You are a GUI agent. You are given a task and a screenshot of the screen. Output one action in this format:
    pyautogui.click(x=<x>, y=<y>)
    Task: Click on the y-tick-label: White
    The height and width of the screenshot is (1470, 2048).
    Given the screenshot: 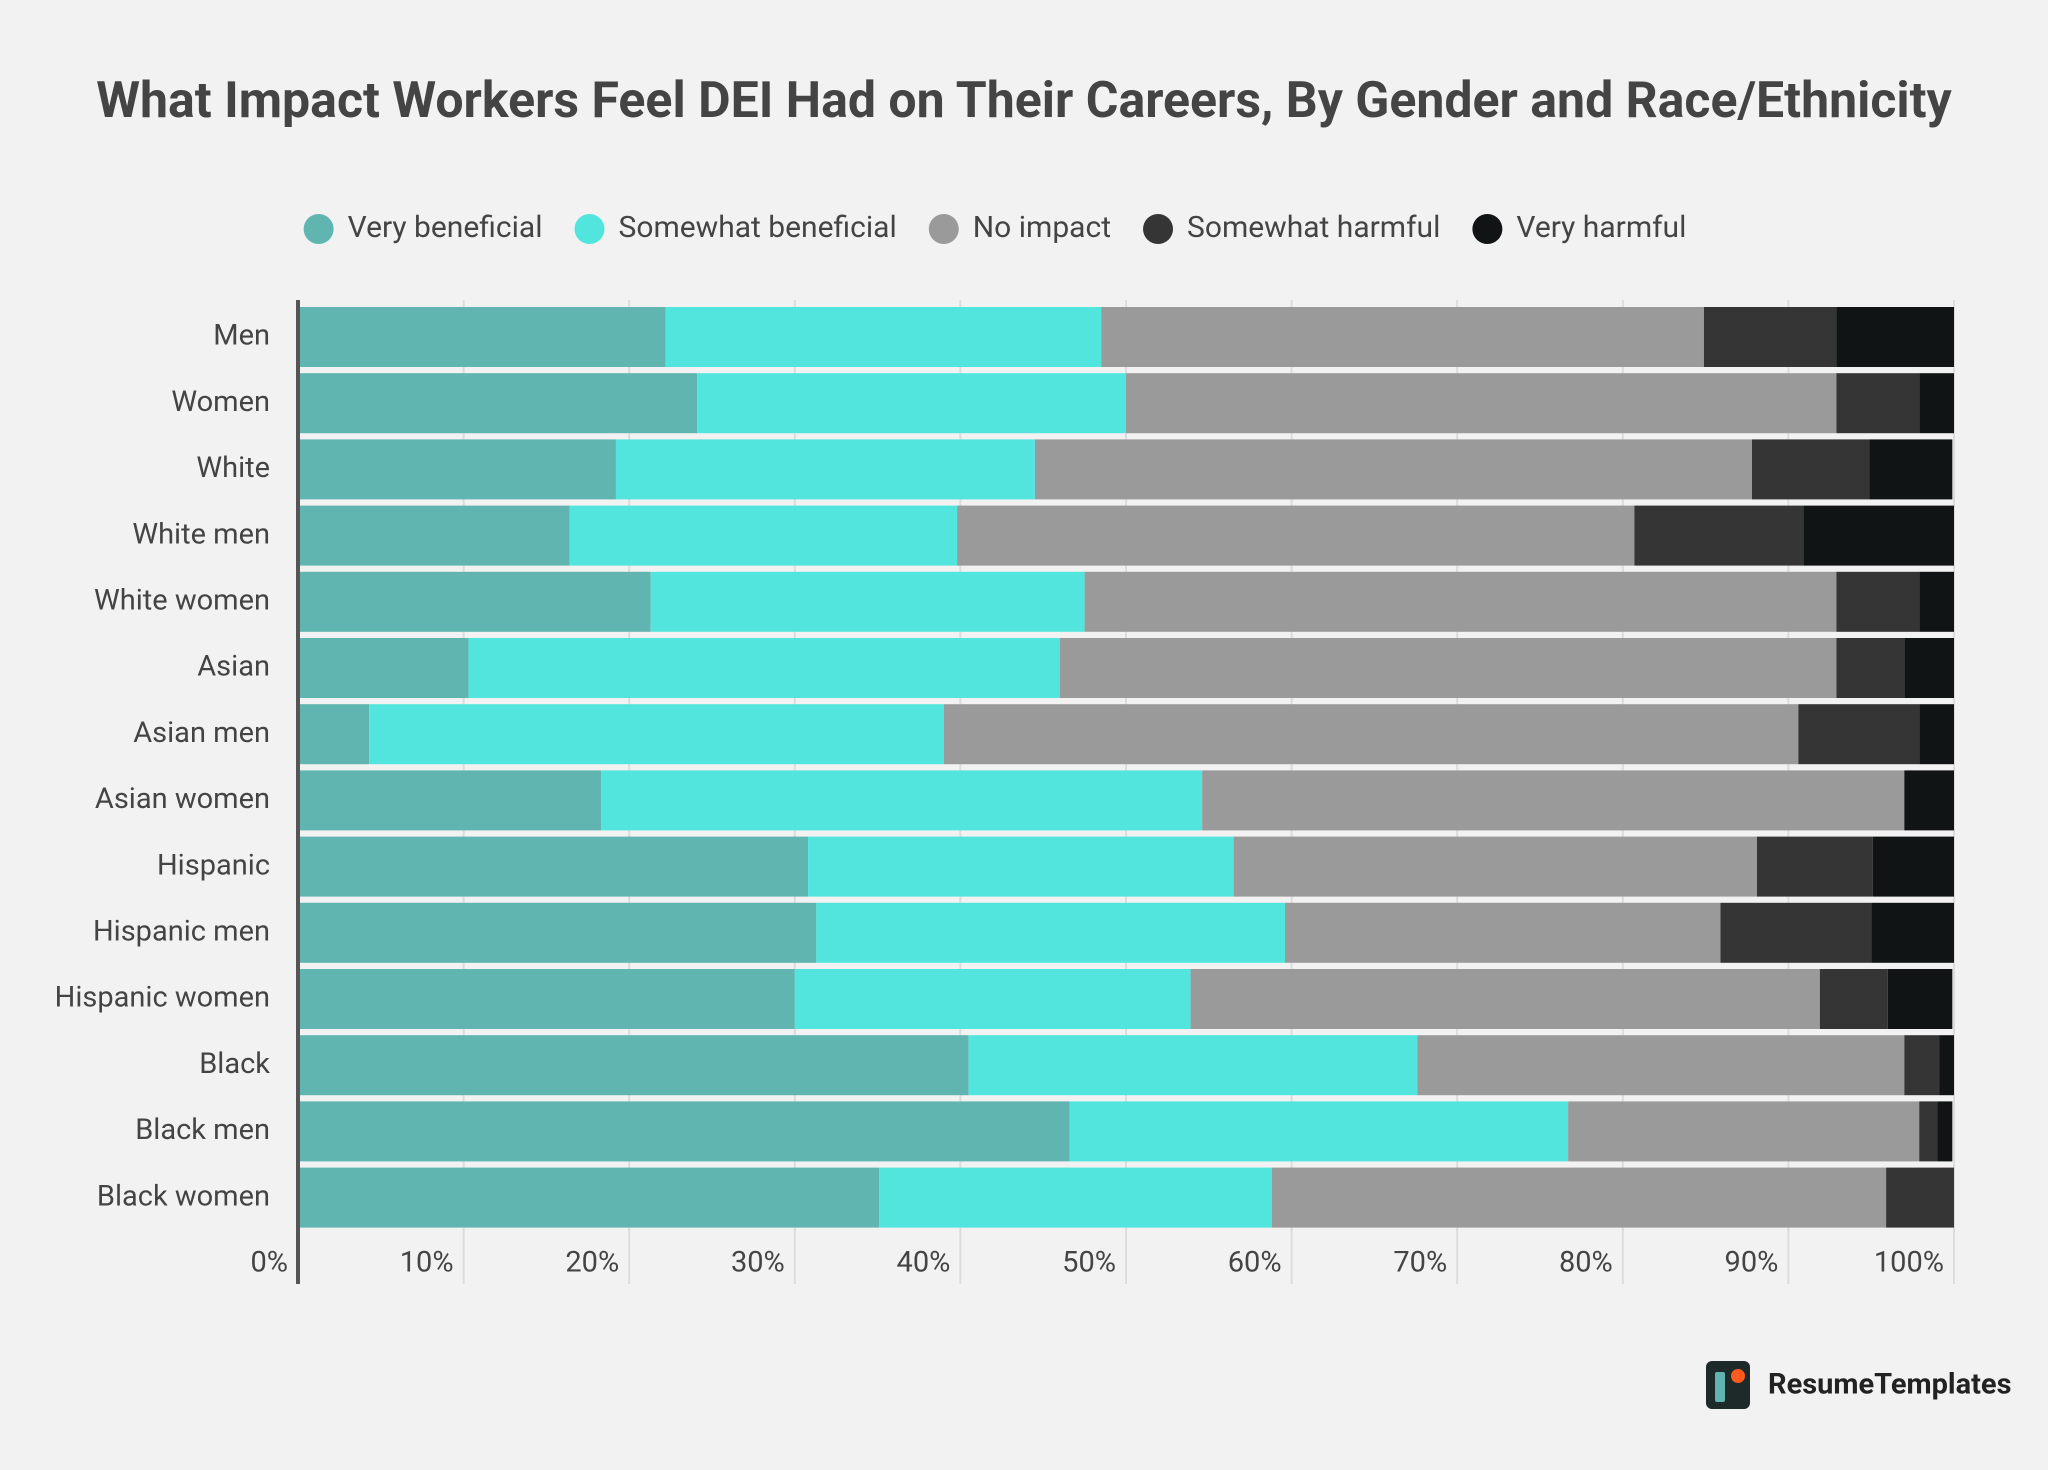 What is the action you would take?
    pyautogui.click(x=233, y=468)
    